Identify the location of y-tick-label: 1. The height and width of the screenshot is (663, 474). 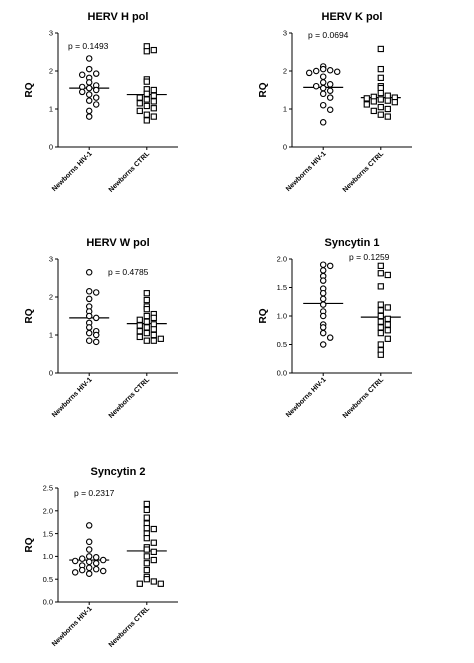
(285, 109).